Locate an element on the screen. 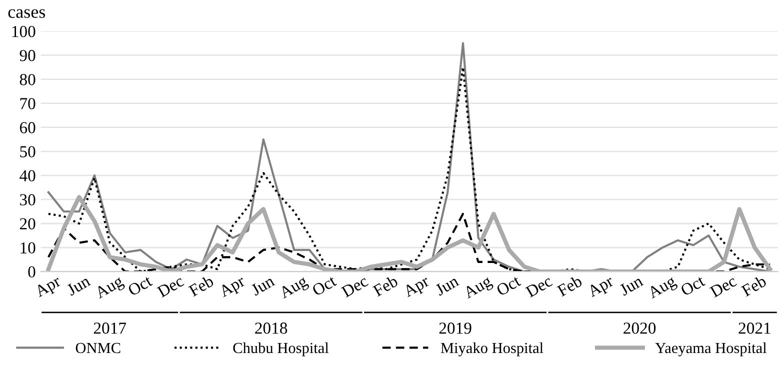  y-tick-label: 10 is located at coordinates (28, 248).